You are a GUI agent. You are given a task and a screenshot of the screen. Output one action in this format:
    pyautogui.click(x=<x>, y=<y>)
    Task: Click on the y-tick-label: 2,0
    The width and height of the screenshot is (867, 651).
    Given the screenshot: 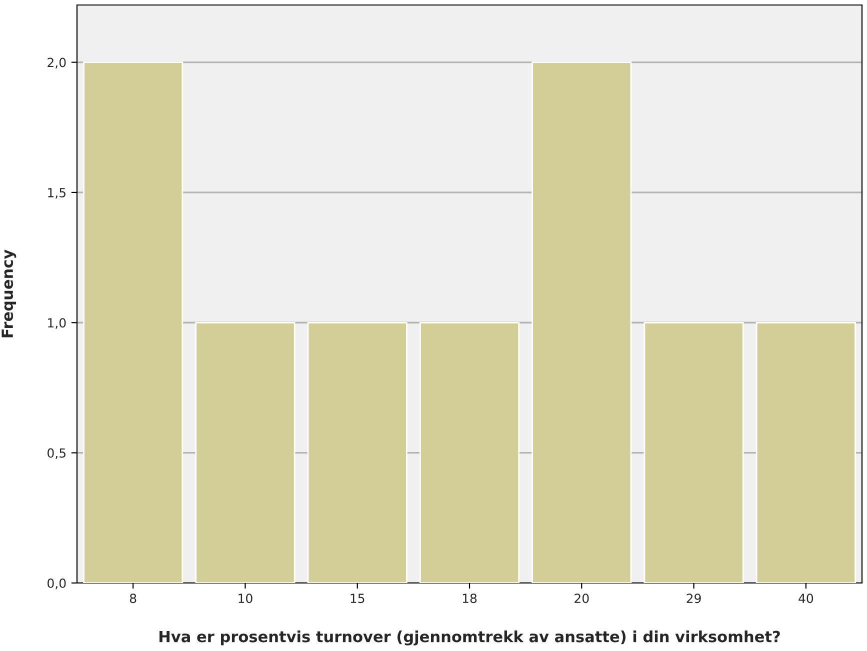 What is the action you would take?
    pyautogui.click(x=57, y=63)
    